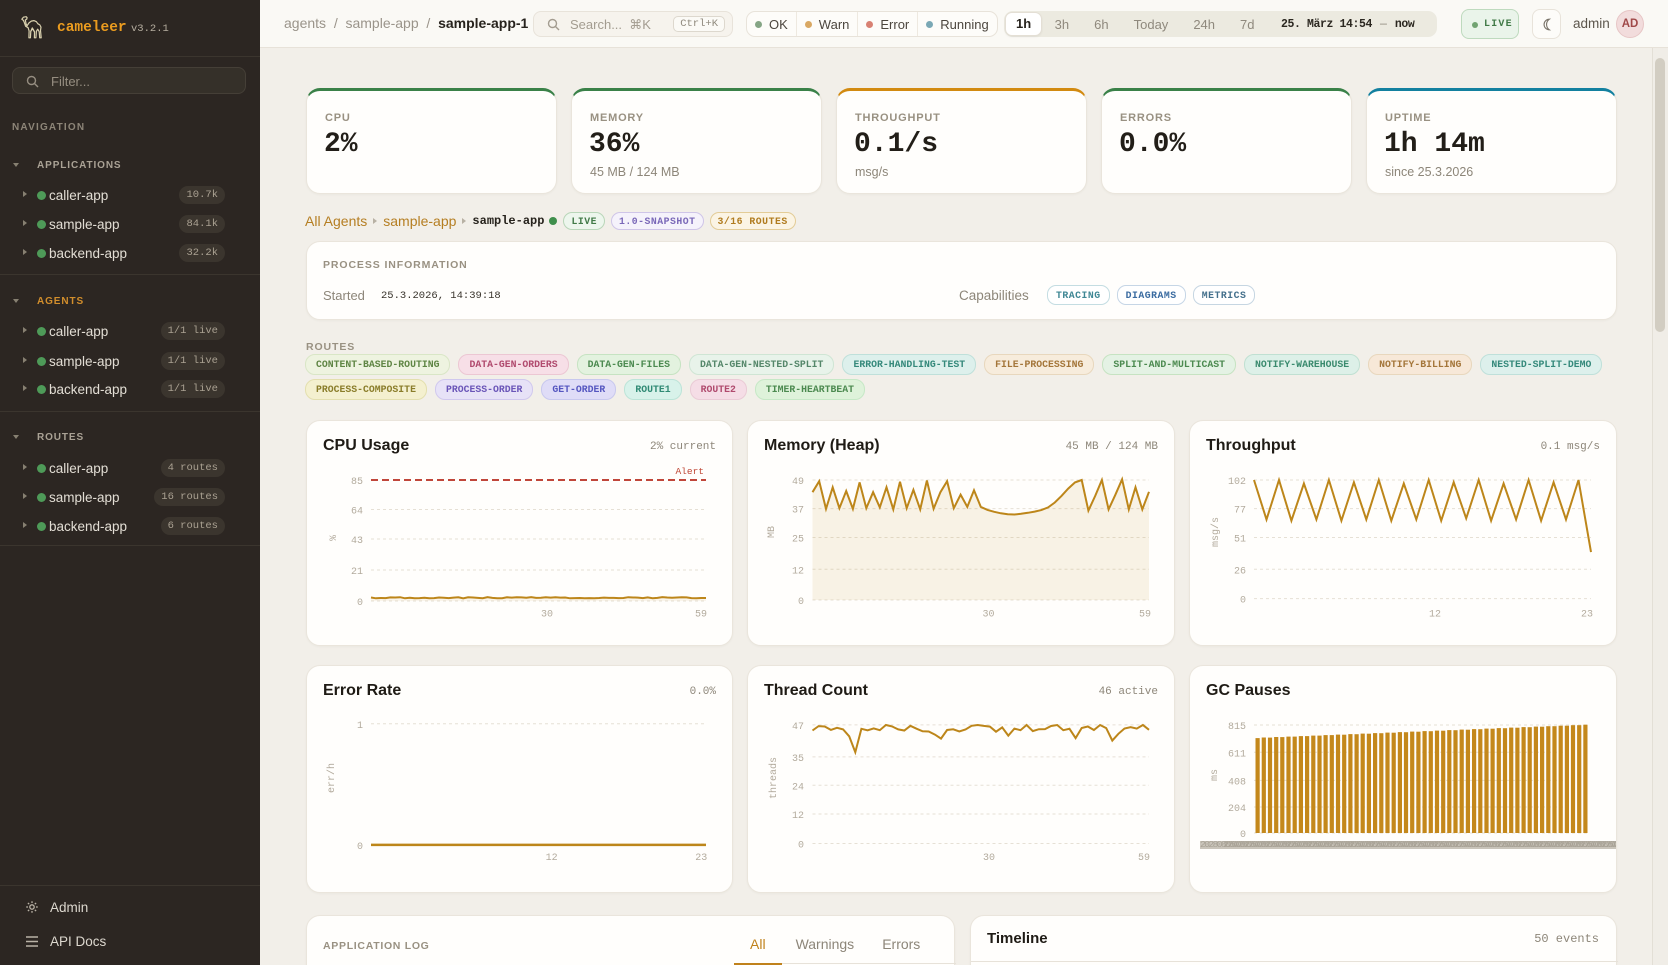 The width and height of the screenshot is (1668, 965). What do you see at coordinates (1237, 727) in the screenshot?
I see `svg-text: 815` at bounding box center [1237, 727].